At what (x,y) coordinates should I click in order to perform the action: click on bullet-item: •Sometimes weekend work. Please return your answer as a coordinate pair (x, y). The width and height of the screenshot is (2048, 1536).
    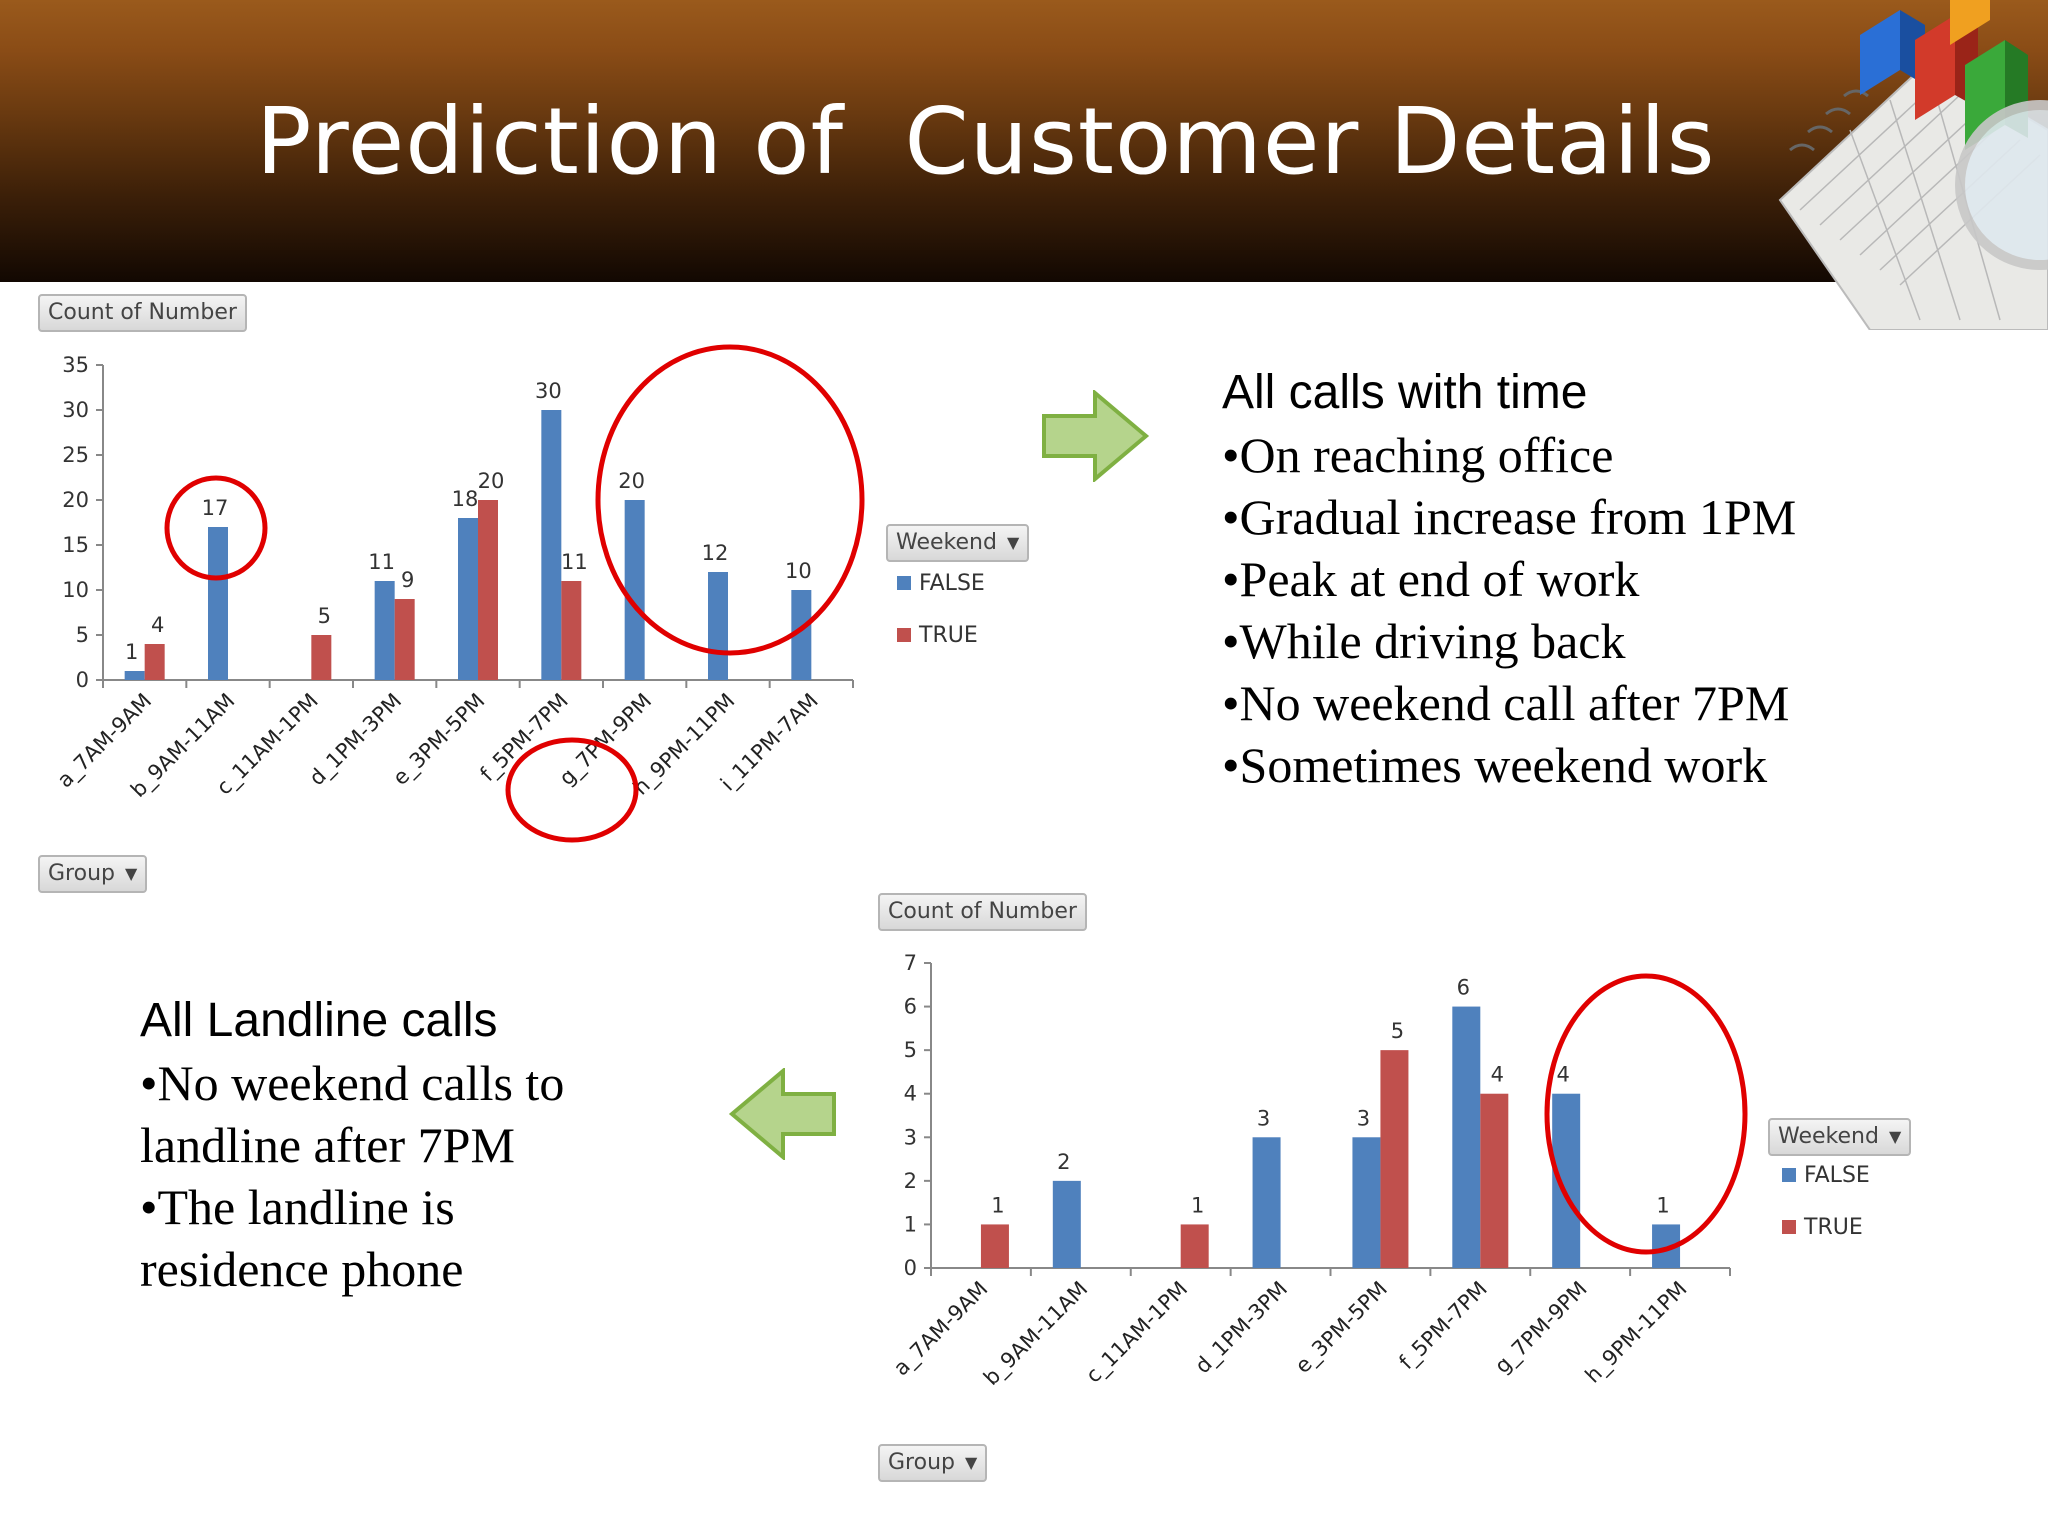
    Looking at the image, I should click on (1495, 765).